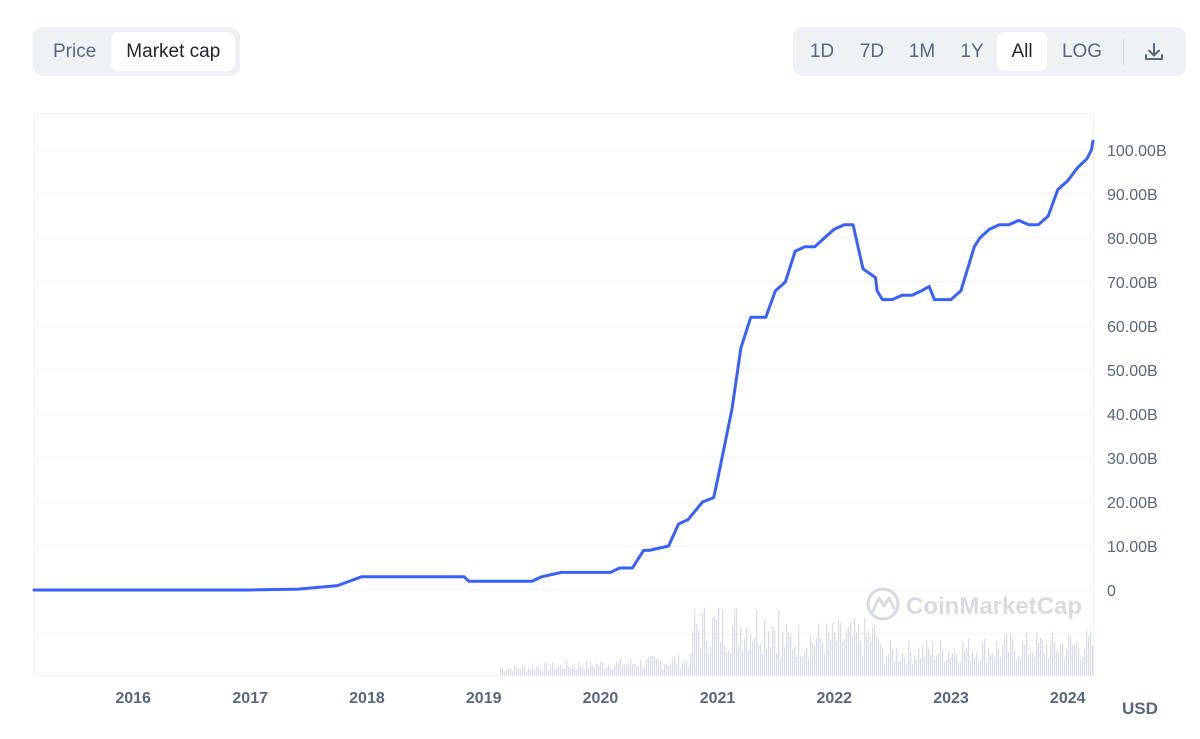 This screenshot has height=739, width=1200. What do you see at coordinates (822, 51) in the screenshot?
I see `range-1d-button: 1D` at bounding box center [822, 51].